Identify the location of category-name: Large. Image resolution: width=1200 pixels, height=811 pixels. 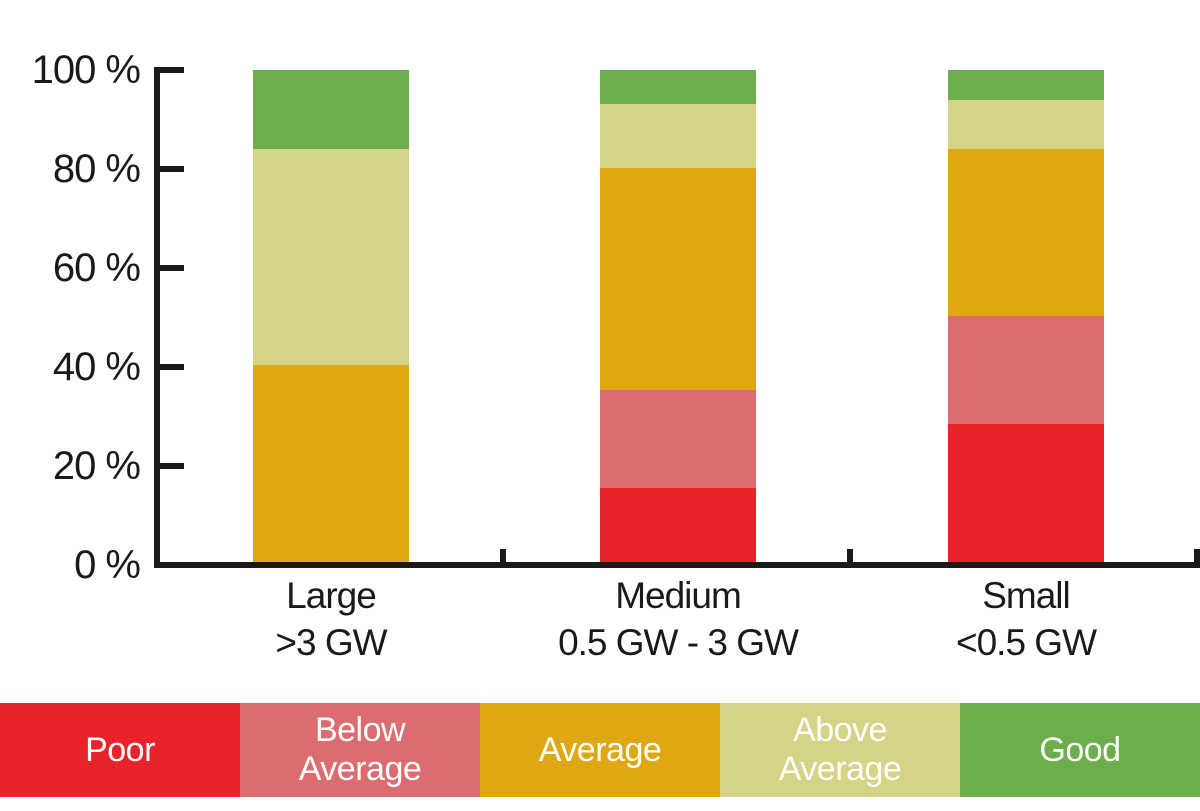
(331, 595).